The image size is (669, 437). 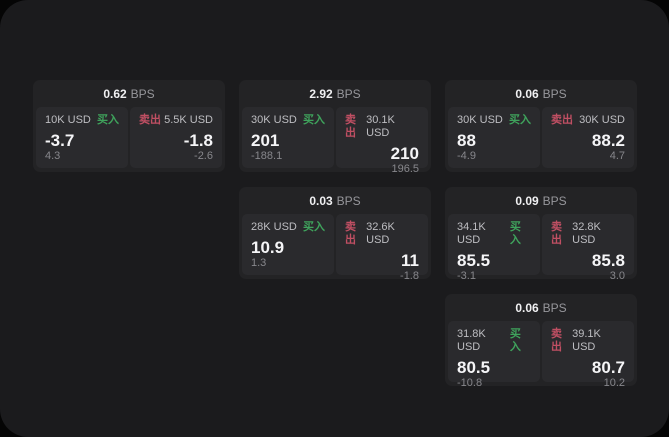 What do you see at coordinates (471, 340) in the screenshot?
I see `buy-amount: 31.8K USD` at bounding box center [471, 340].